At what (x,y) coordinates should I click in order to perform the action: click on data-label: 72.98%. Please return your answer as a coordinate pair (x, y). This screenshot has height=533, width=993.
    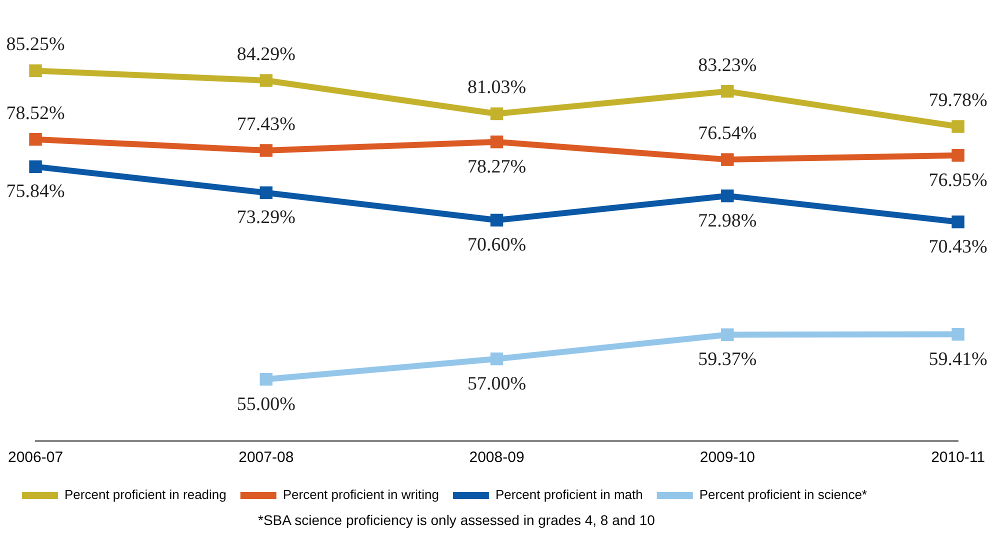
    Looking at the image, I should click on (727, 221).